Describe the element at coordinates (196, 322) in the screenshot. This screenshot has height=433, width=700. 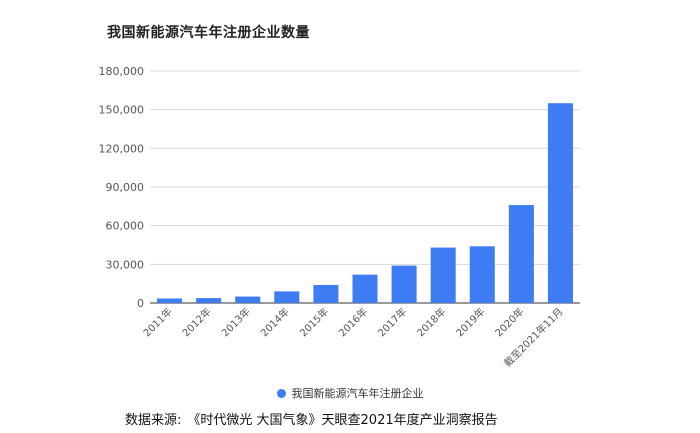
I see `x-tick-label: 2012年` at that location.